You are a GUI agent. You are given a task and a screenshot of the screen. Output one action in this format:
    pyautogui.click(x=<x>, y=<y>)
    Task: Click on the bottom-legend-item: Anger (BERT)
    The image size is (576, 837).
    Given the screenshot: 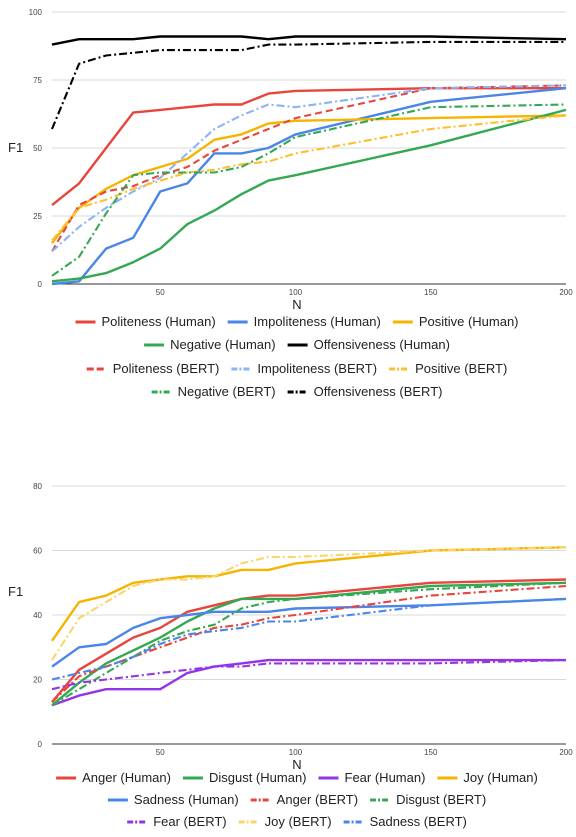 What is the action you would take?
    pyautogui.click(x=304, y=799)
    